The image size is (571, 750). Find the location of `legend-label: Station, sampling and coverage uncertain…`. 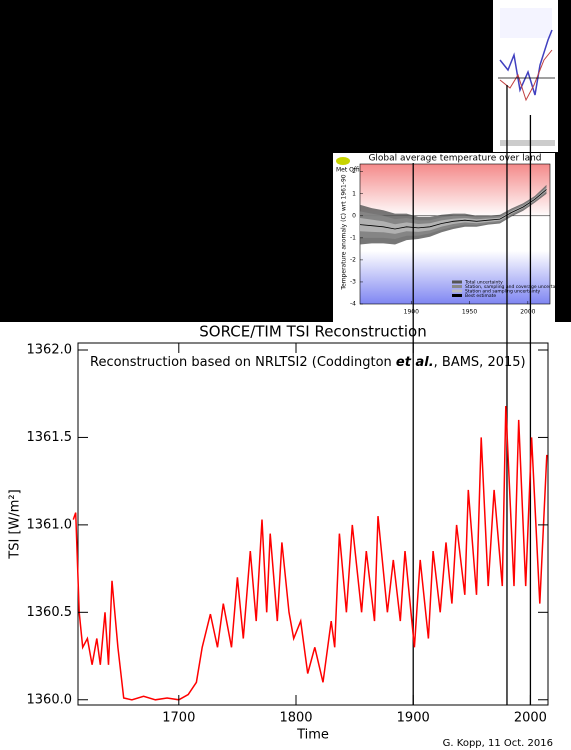

legend-label: Station, sampling and coverage uncertain… is located at coordinates (514, 287).